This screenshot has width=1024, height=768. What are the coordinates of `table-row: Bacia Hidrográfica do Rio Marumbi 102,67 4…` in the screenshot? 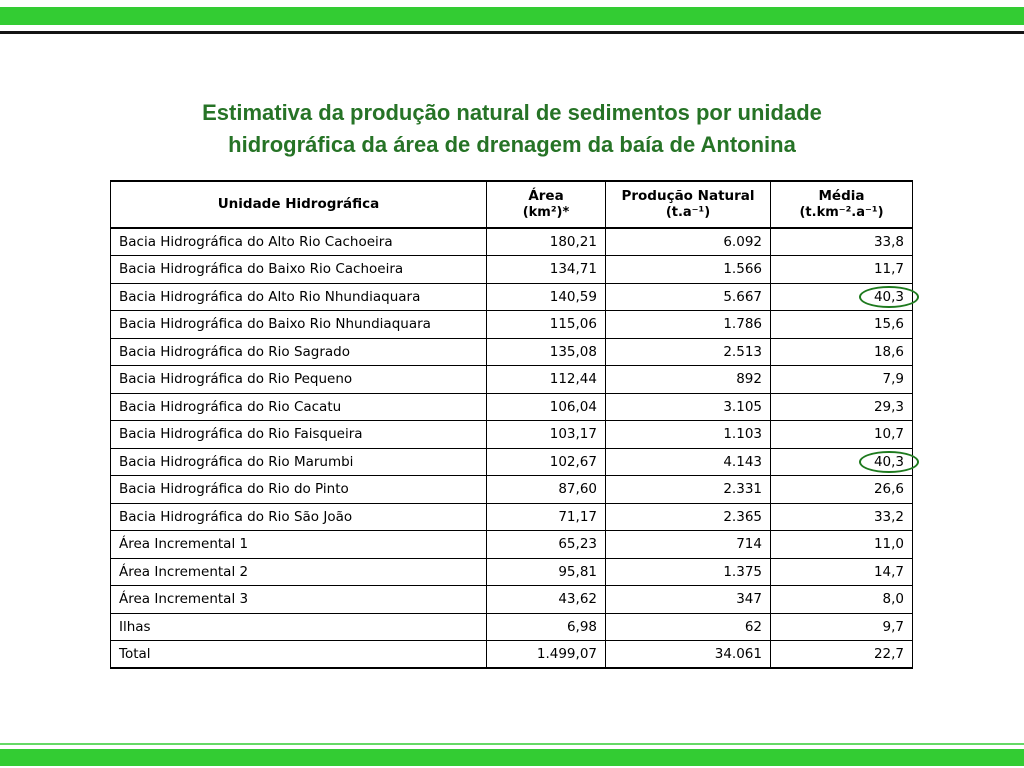 It's located at (514, 461).